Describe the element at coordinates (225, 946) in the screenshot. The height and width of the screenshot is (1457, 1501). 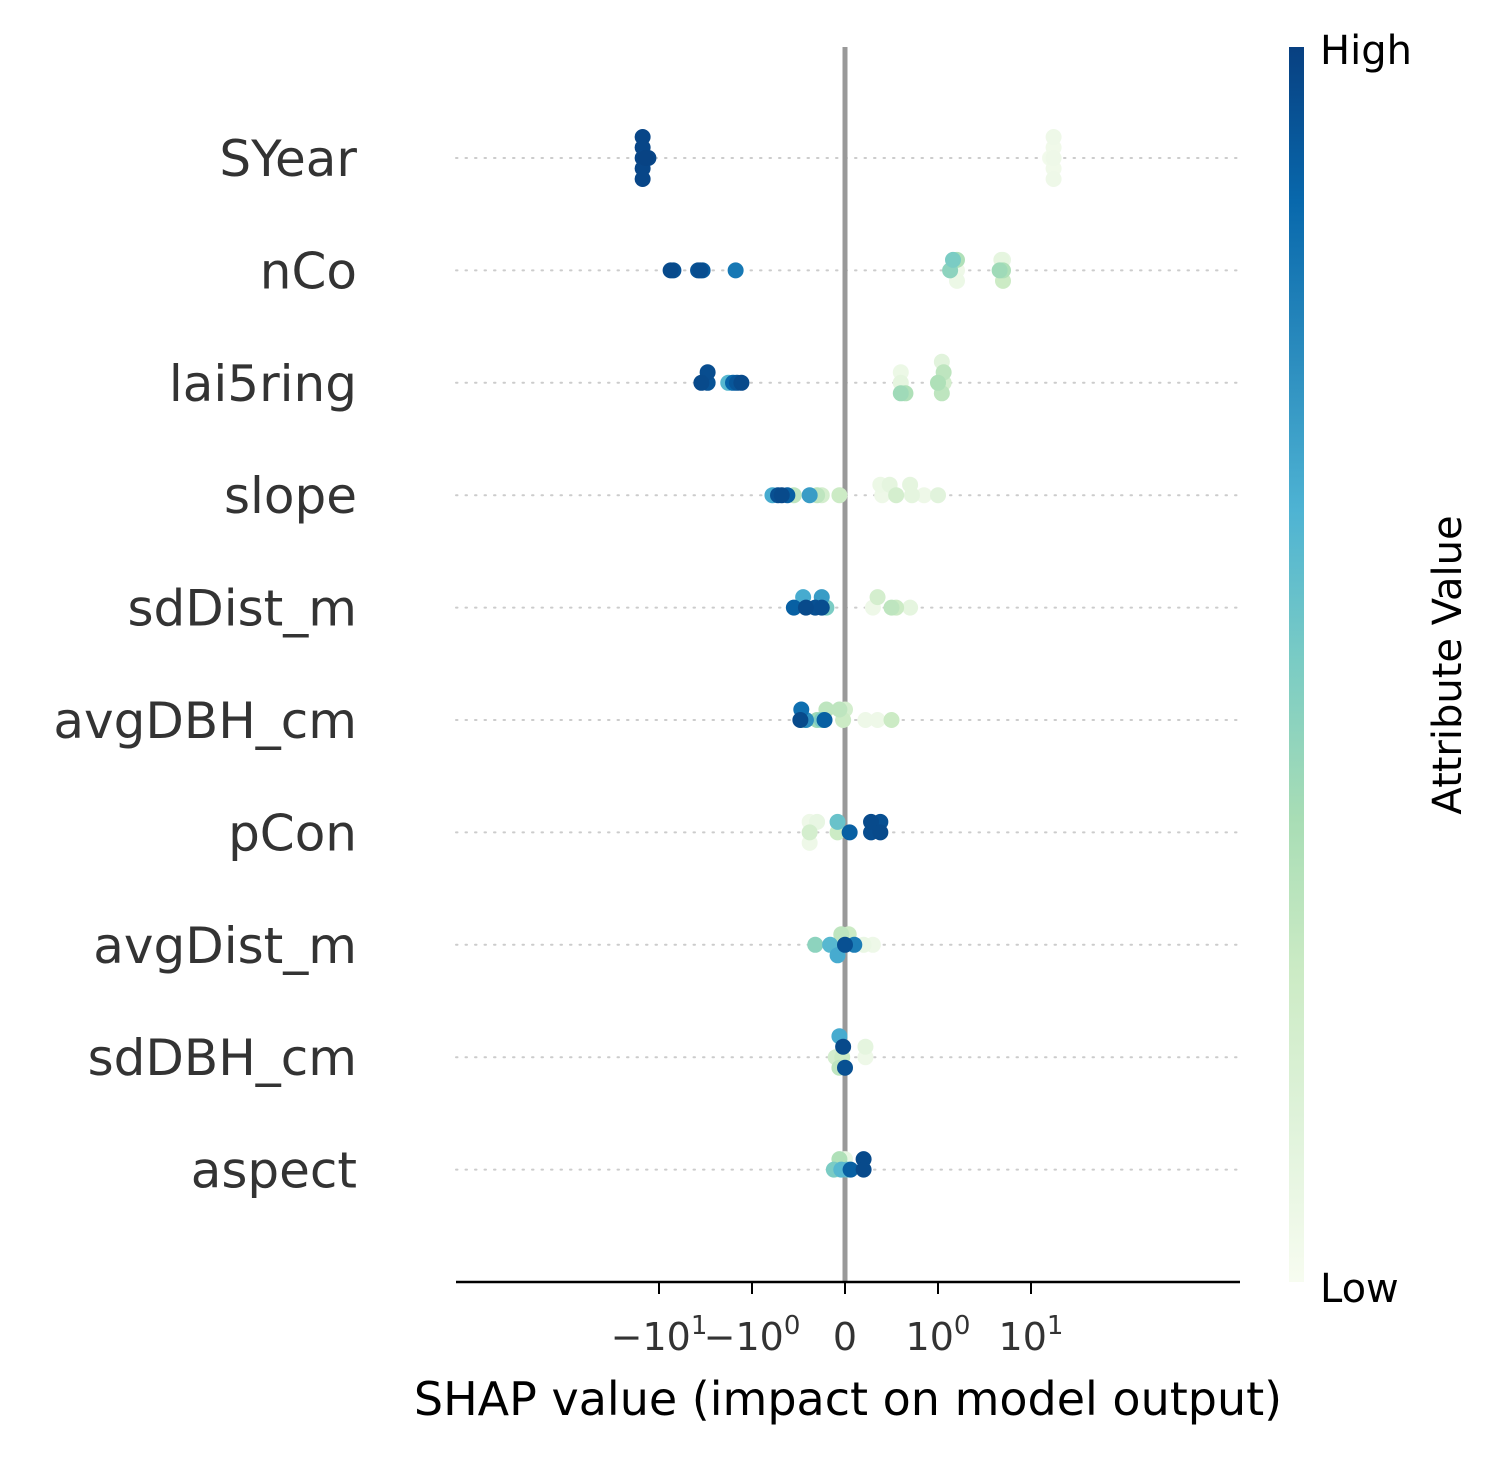
I see `feature-label: avgDist_m` at that location.